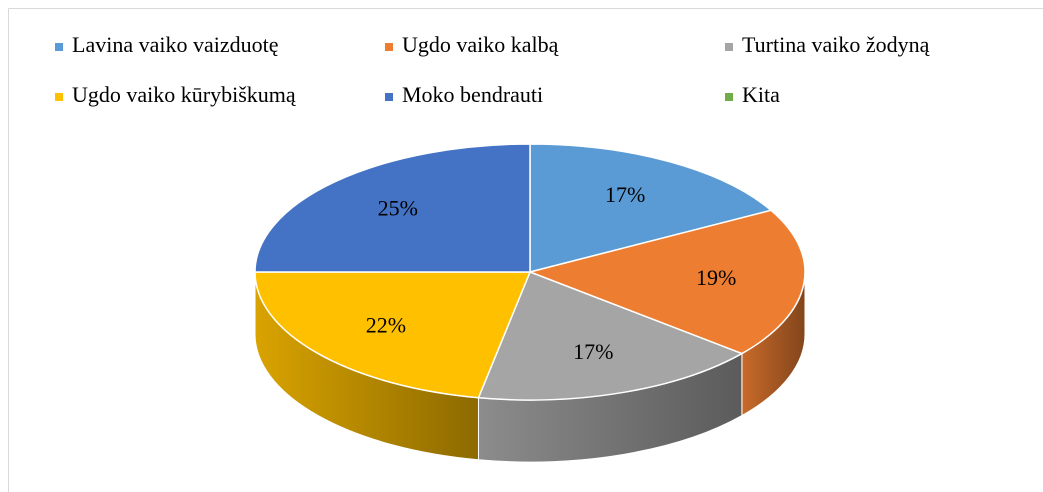 Image resolution: width=1043 pixels, height=492 pixels. Describe the element at coordinates (175, 44) in the screenshot. I see `legend-label: Lavina vaiko vaizduotę` at that location.